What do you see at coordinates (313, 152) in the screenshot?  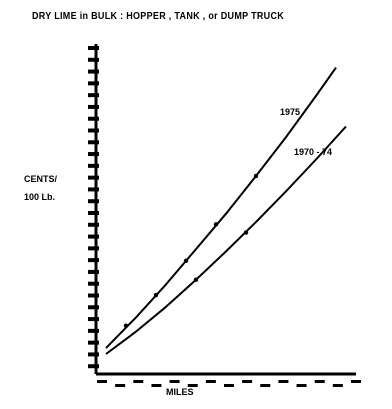 I see `series-label-1970-74: 1970 - 74` at bounding box center [313, 152].